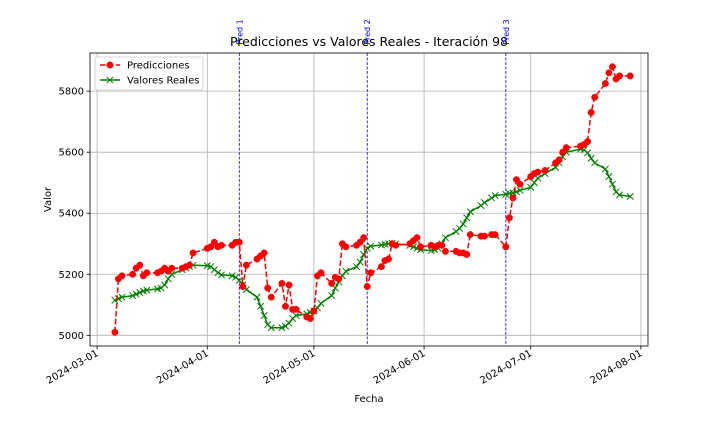 Image resolution: width=720 pixels, height=432 pixels. I want to click on y-tick-label: 5400, so click(71, 214).